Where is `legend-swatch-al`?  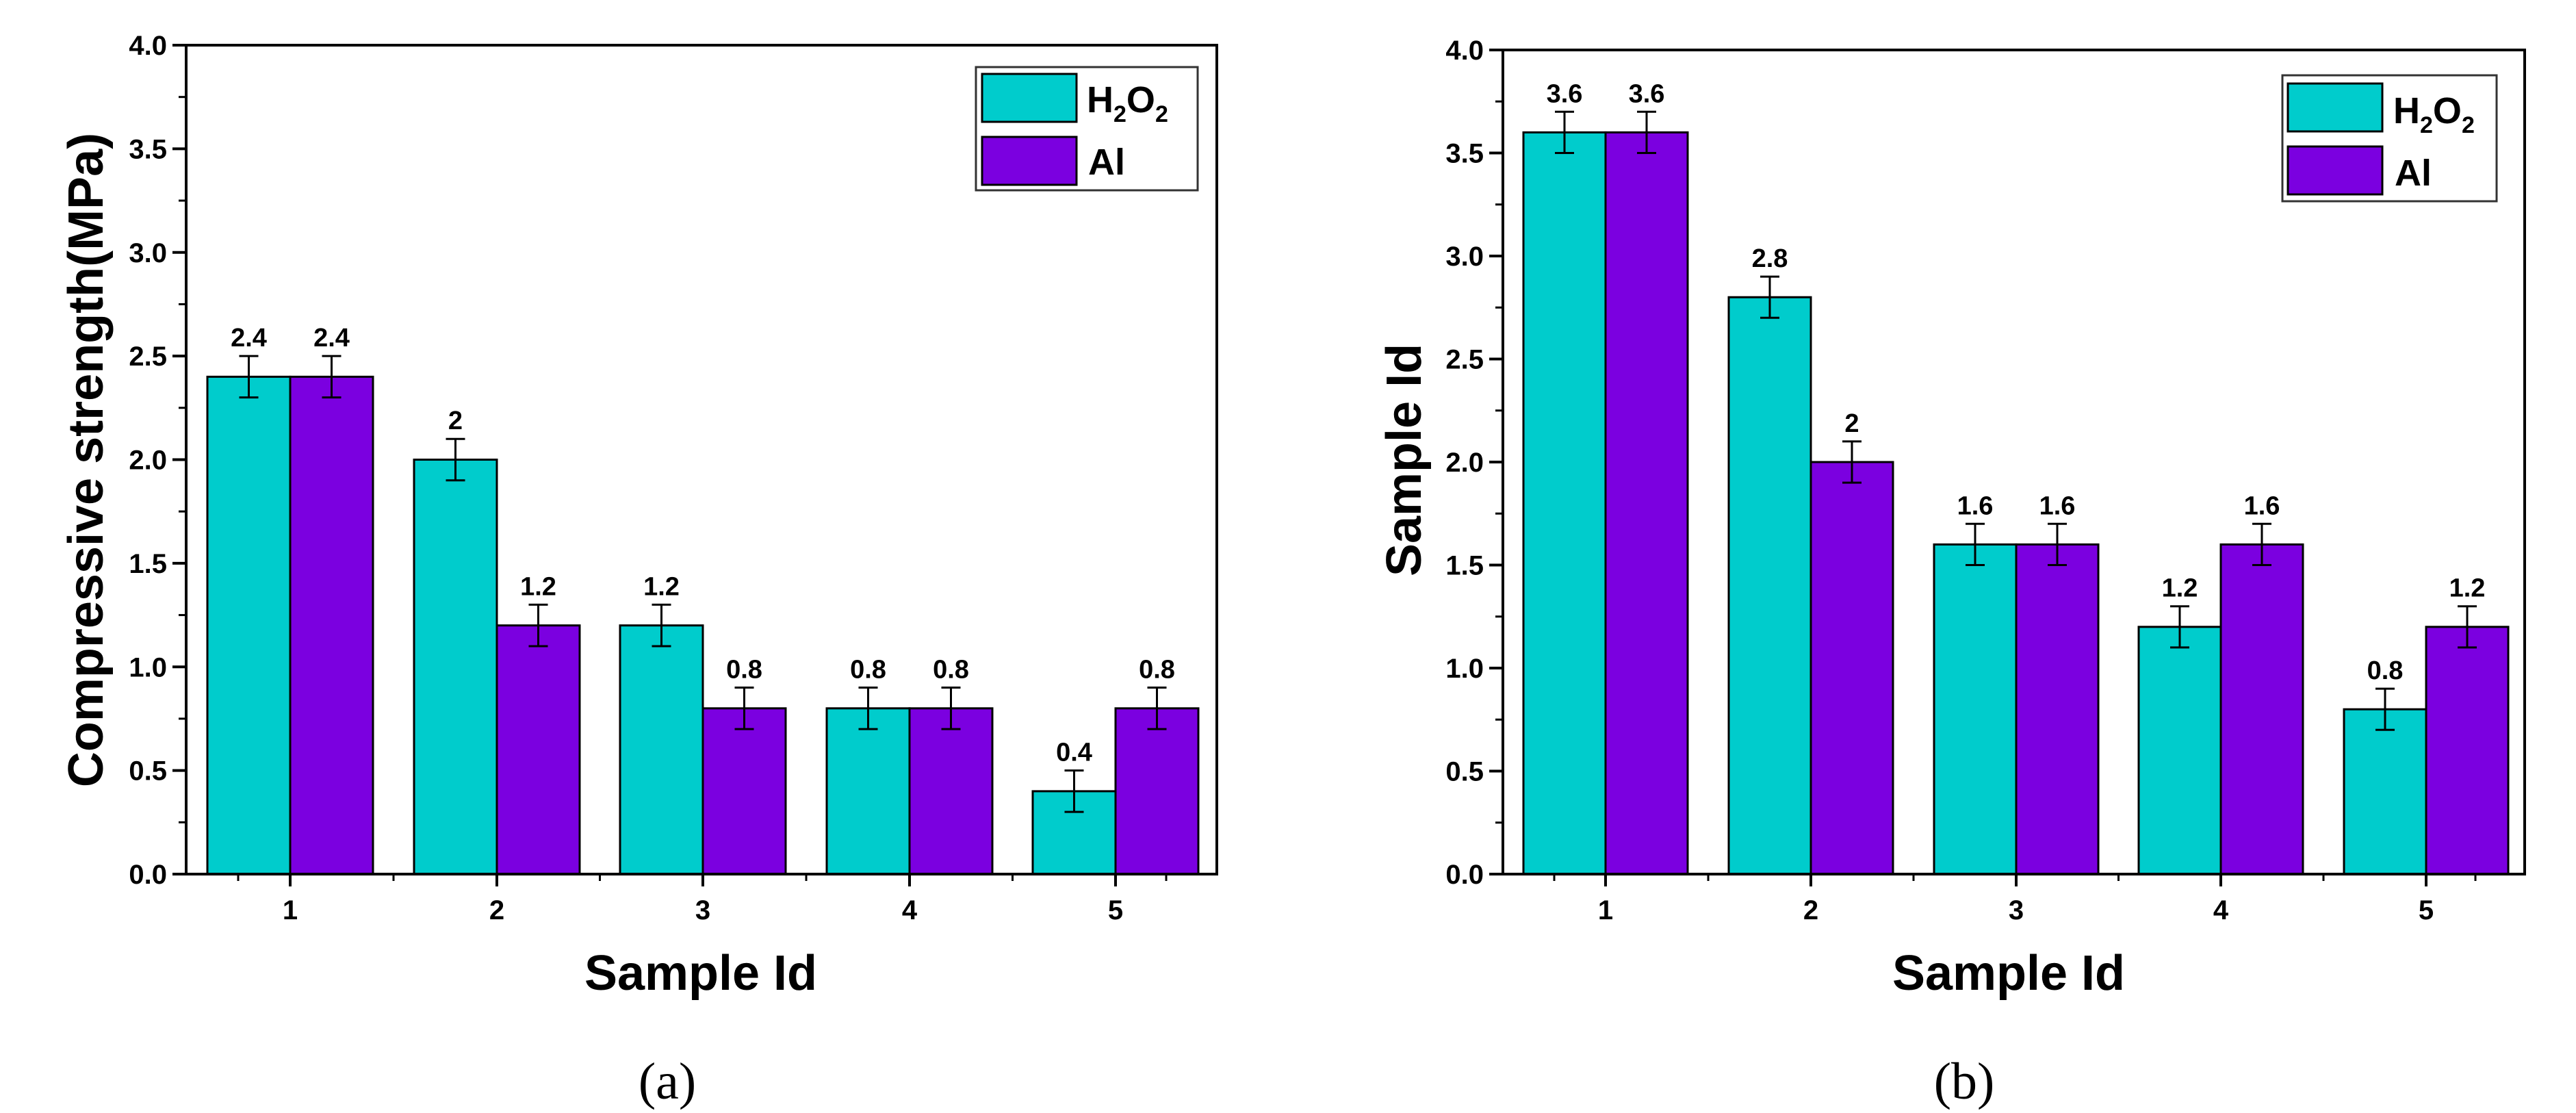 legend-swatch-al is located at coordinates (2335, 170).